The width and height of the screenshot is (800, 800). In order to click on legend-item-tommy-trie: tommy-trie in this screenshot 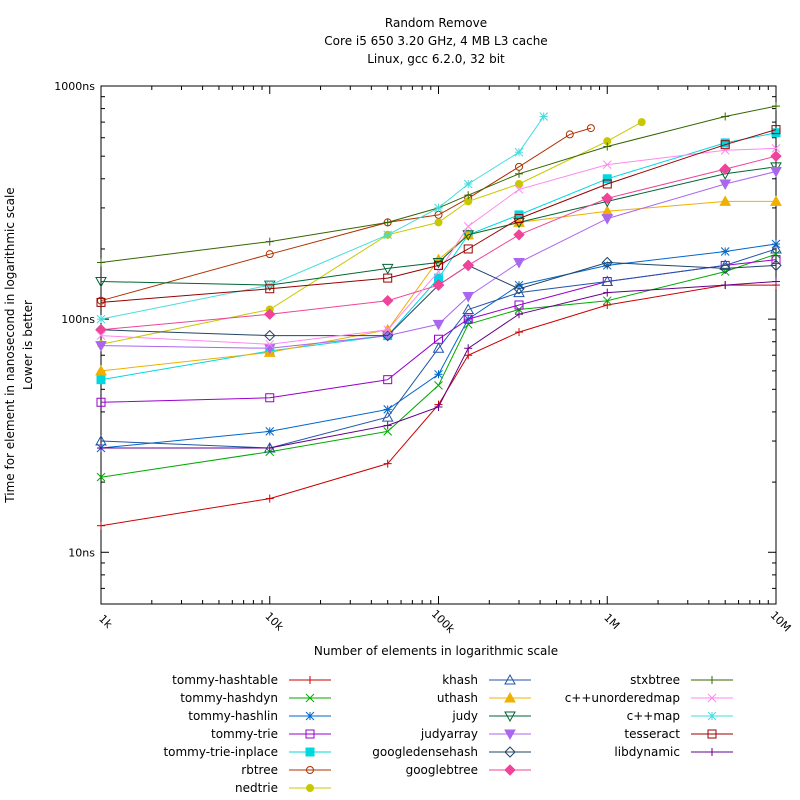, I will do `click(271, 734)`.